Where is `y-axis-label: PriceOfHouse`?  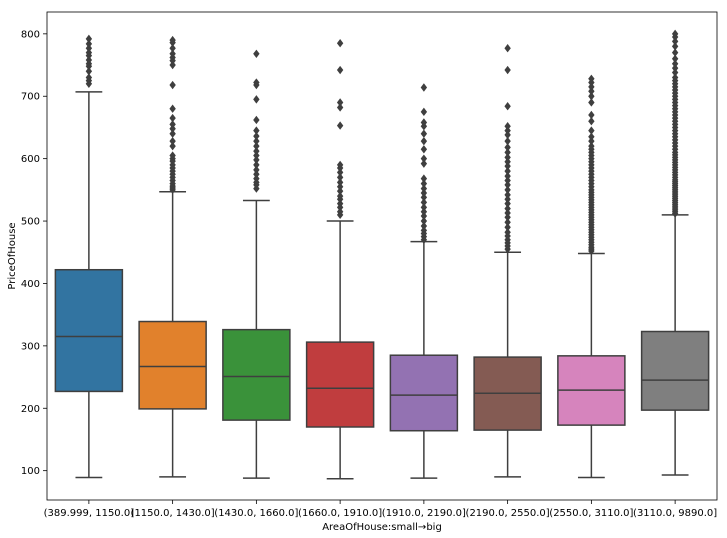 y-axis-label: PriceOfHouse is located at coordinates (12, 255).